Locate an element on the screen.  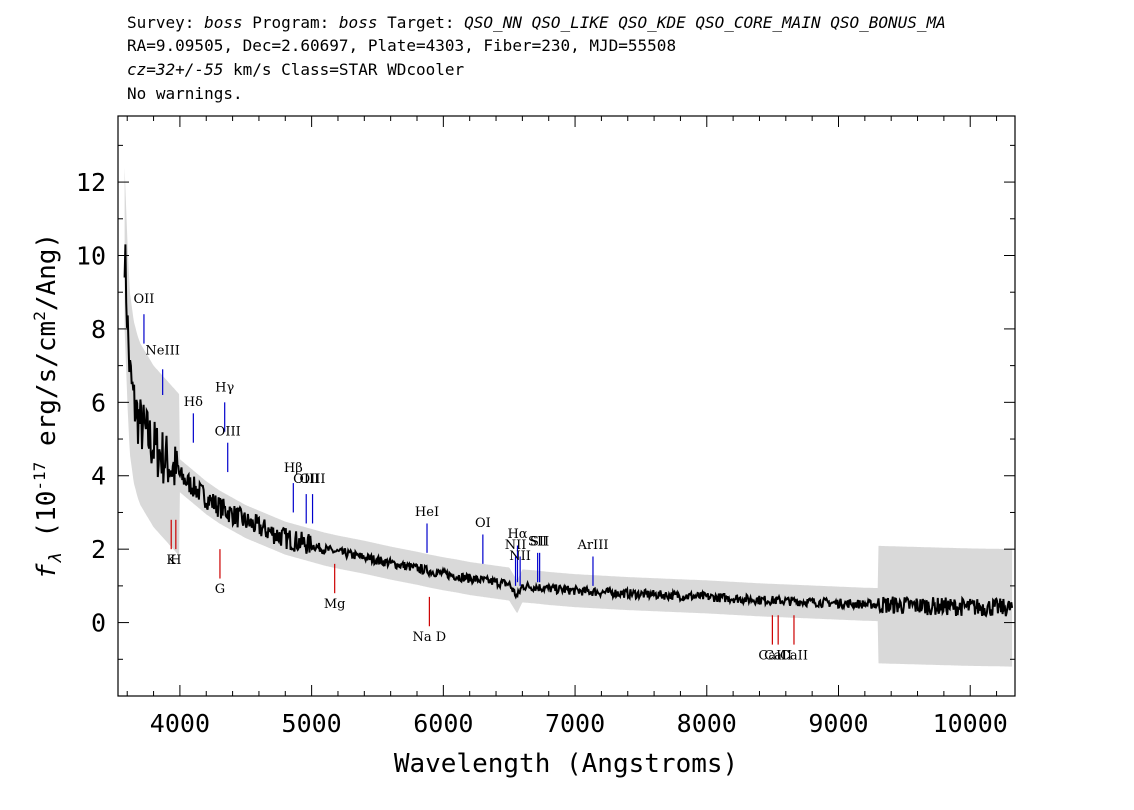
header-survey-part-0: Survey: is located at coordinates (166, 22).